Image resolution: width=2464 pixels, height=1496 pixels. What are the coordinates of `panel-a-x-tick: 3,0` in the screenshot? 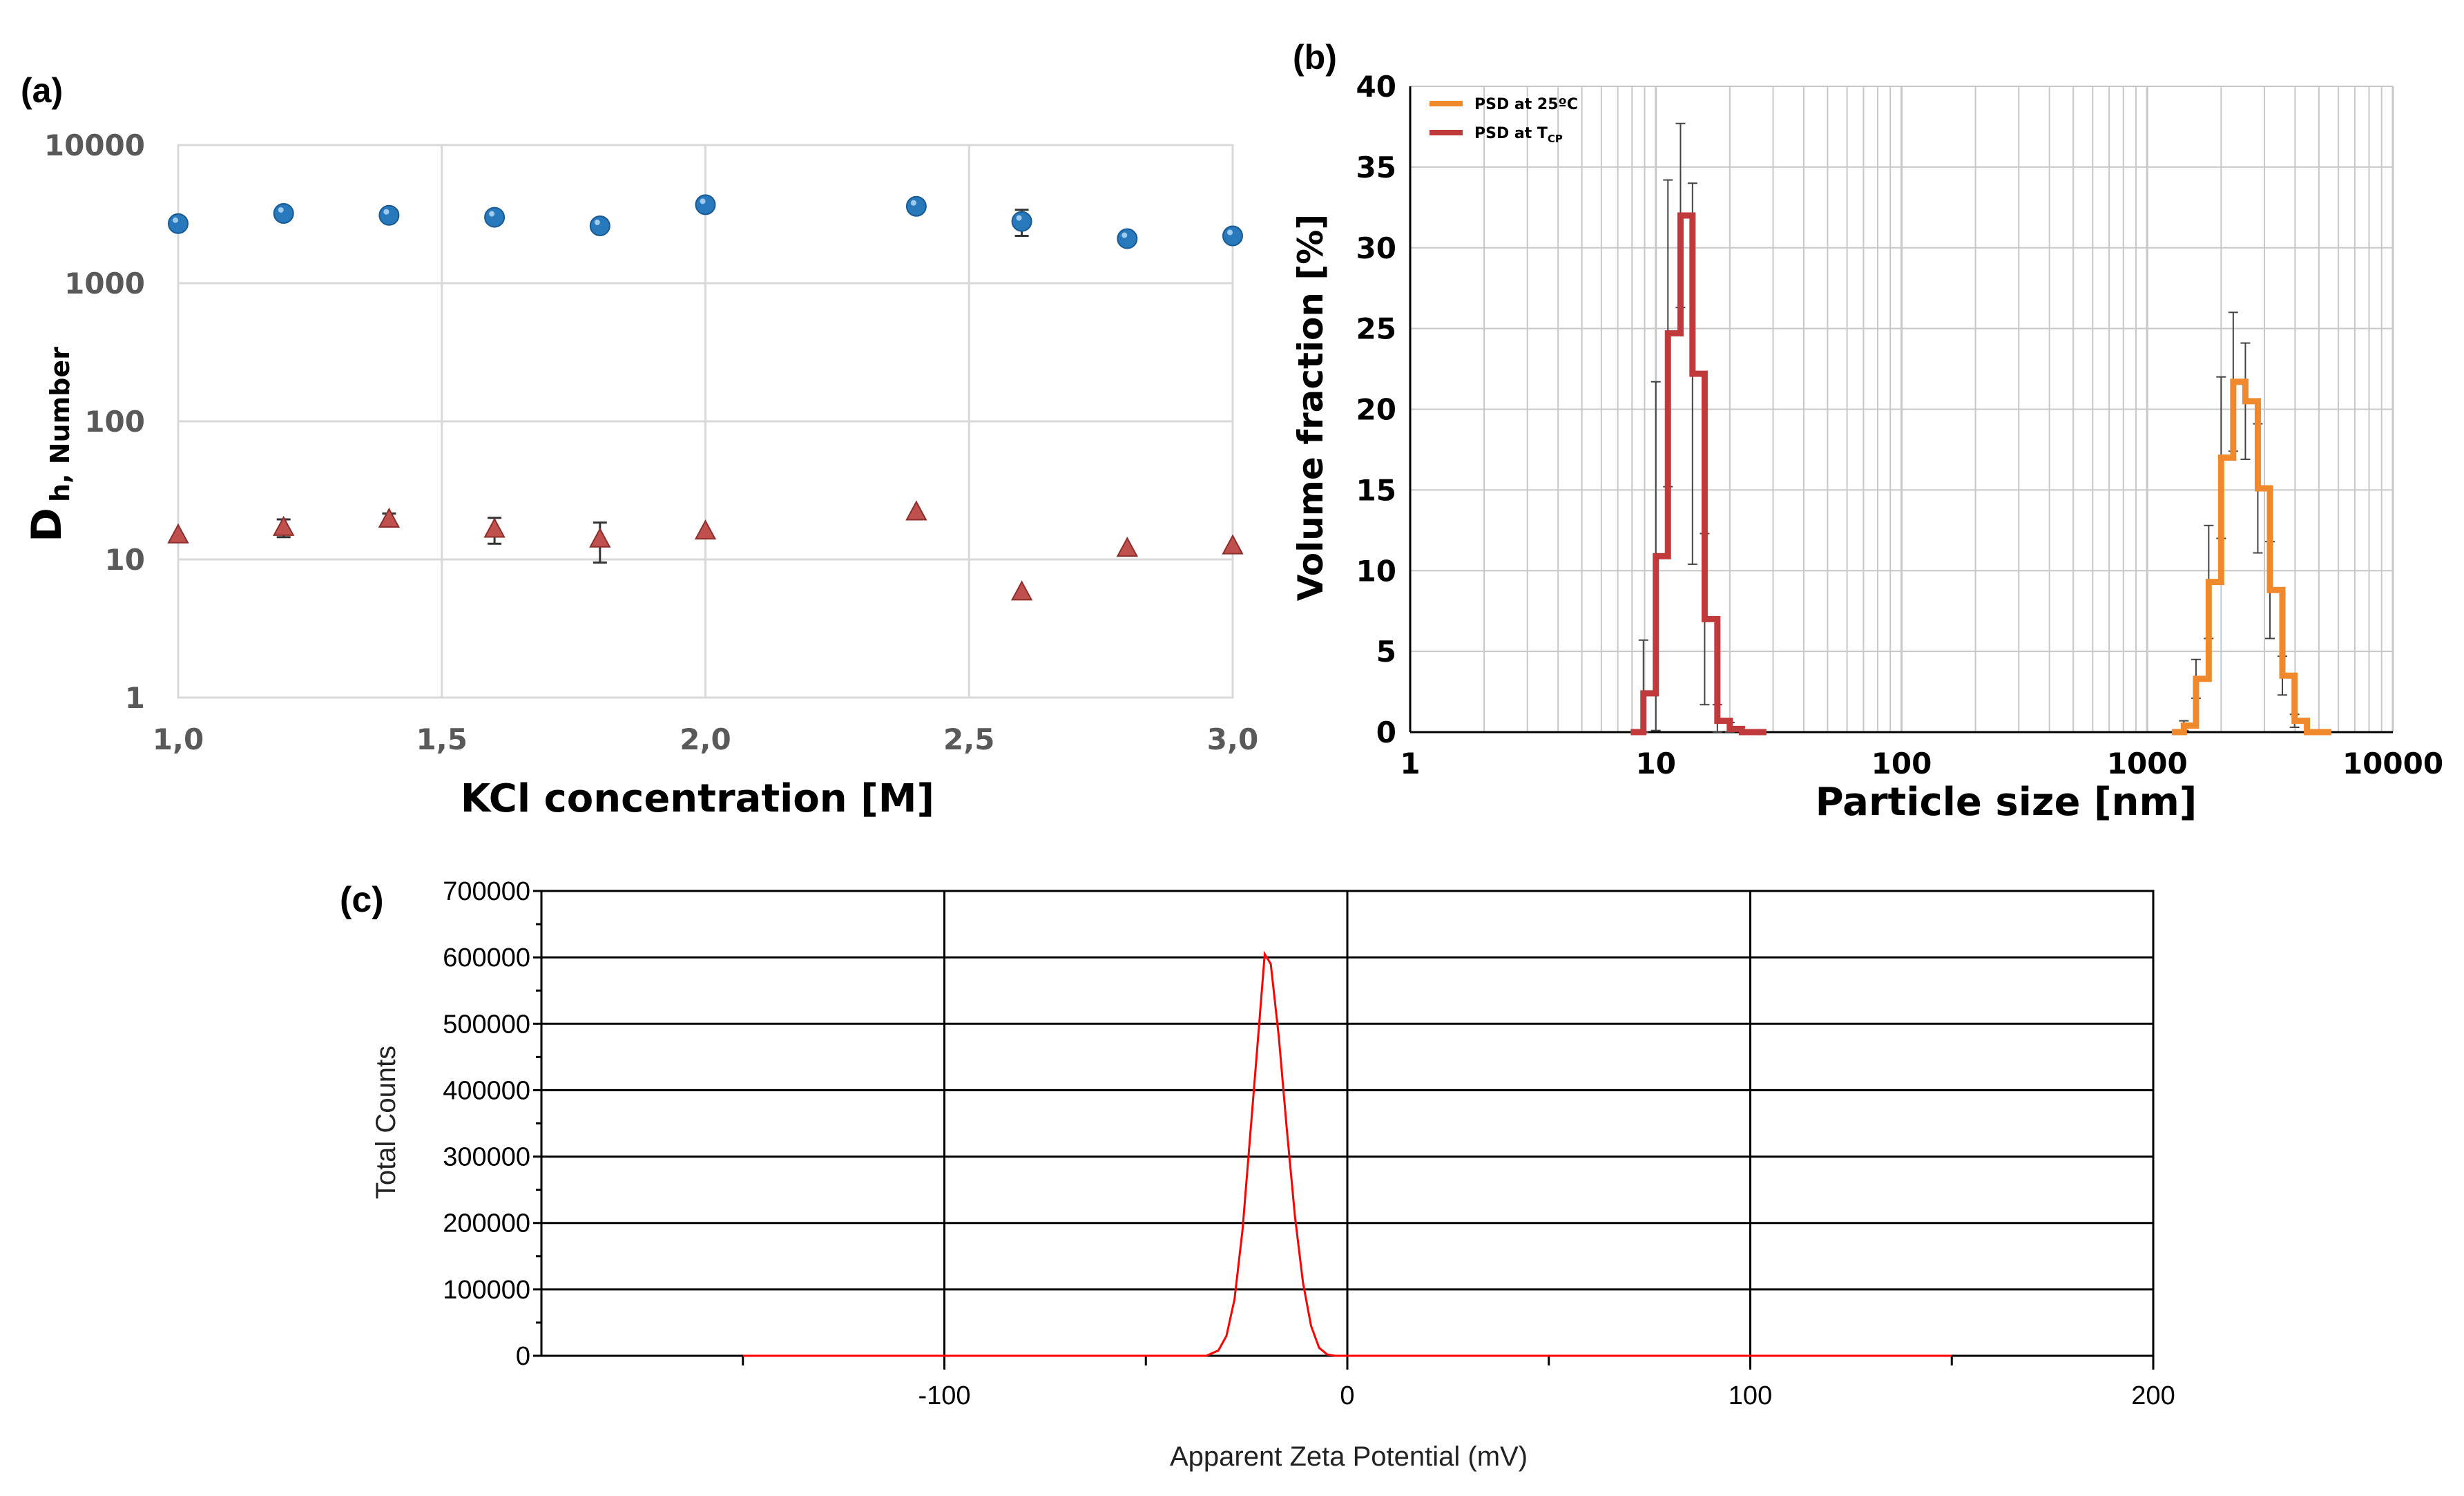 It's located at (1232, 739).